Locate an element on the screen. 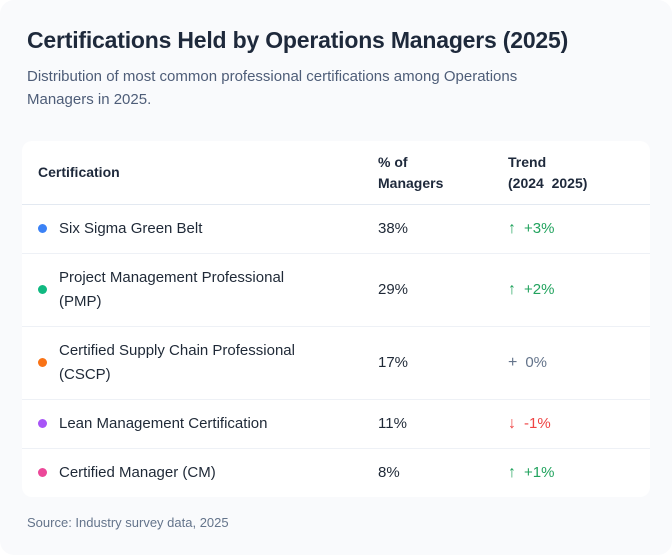  percent-value: 17% is located at coordinates (393, 362).